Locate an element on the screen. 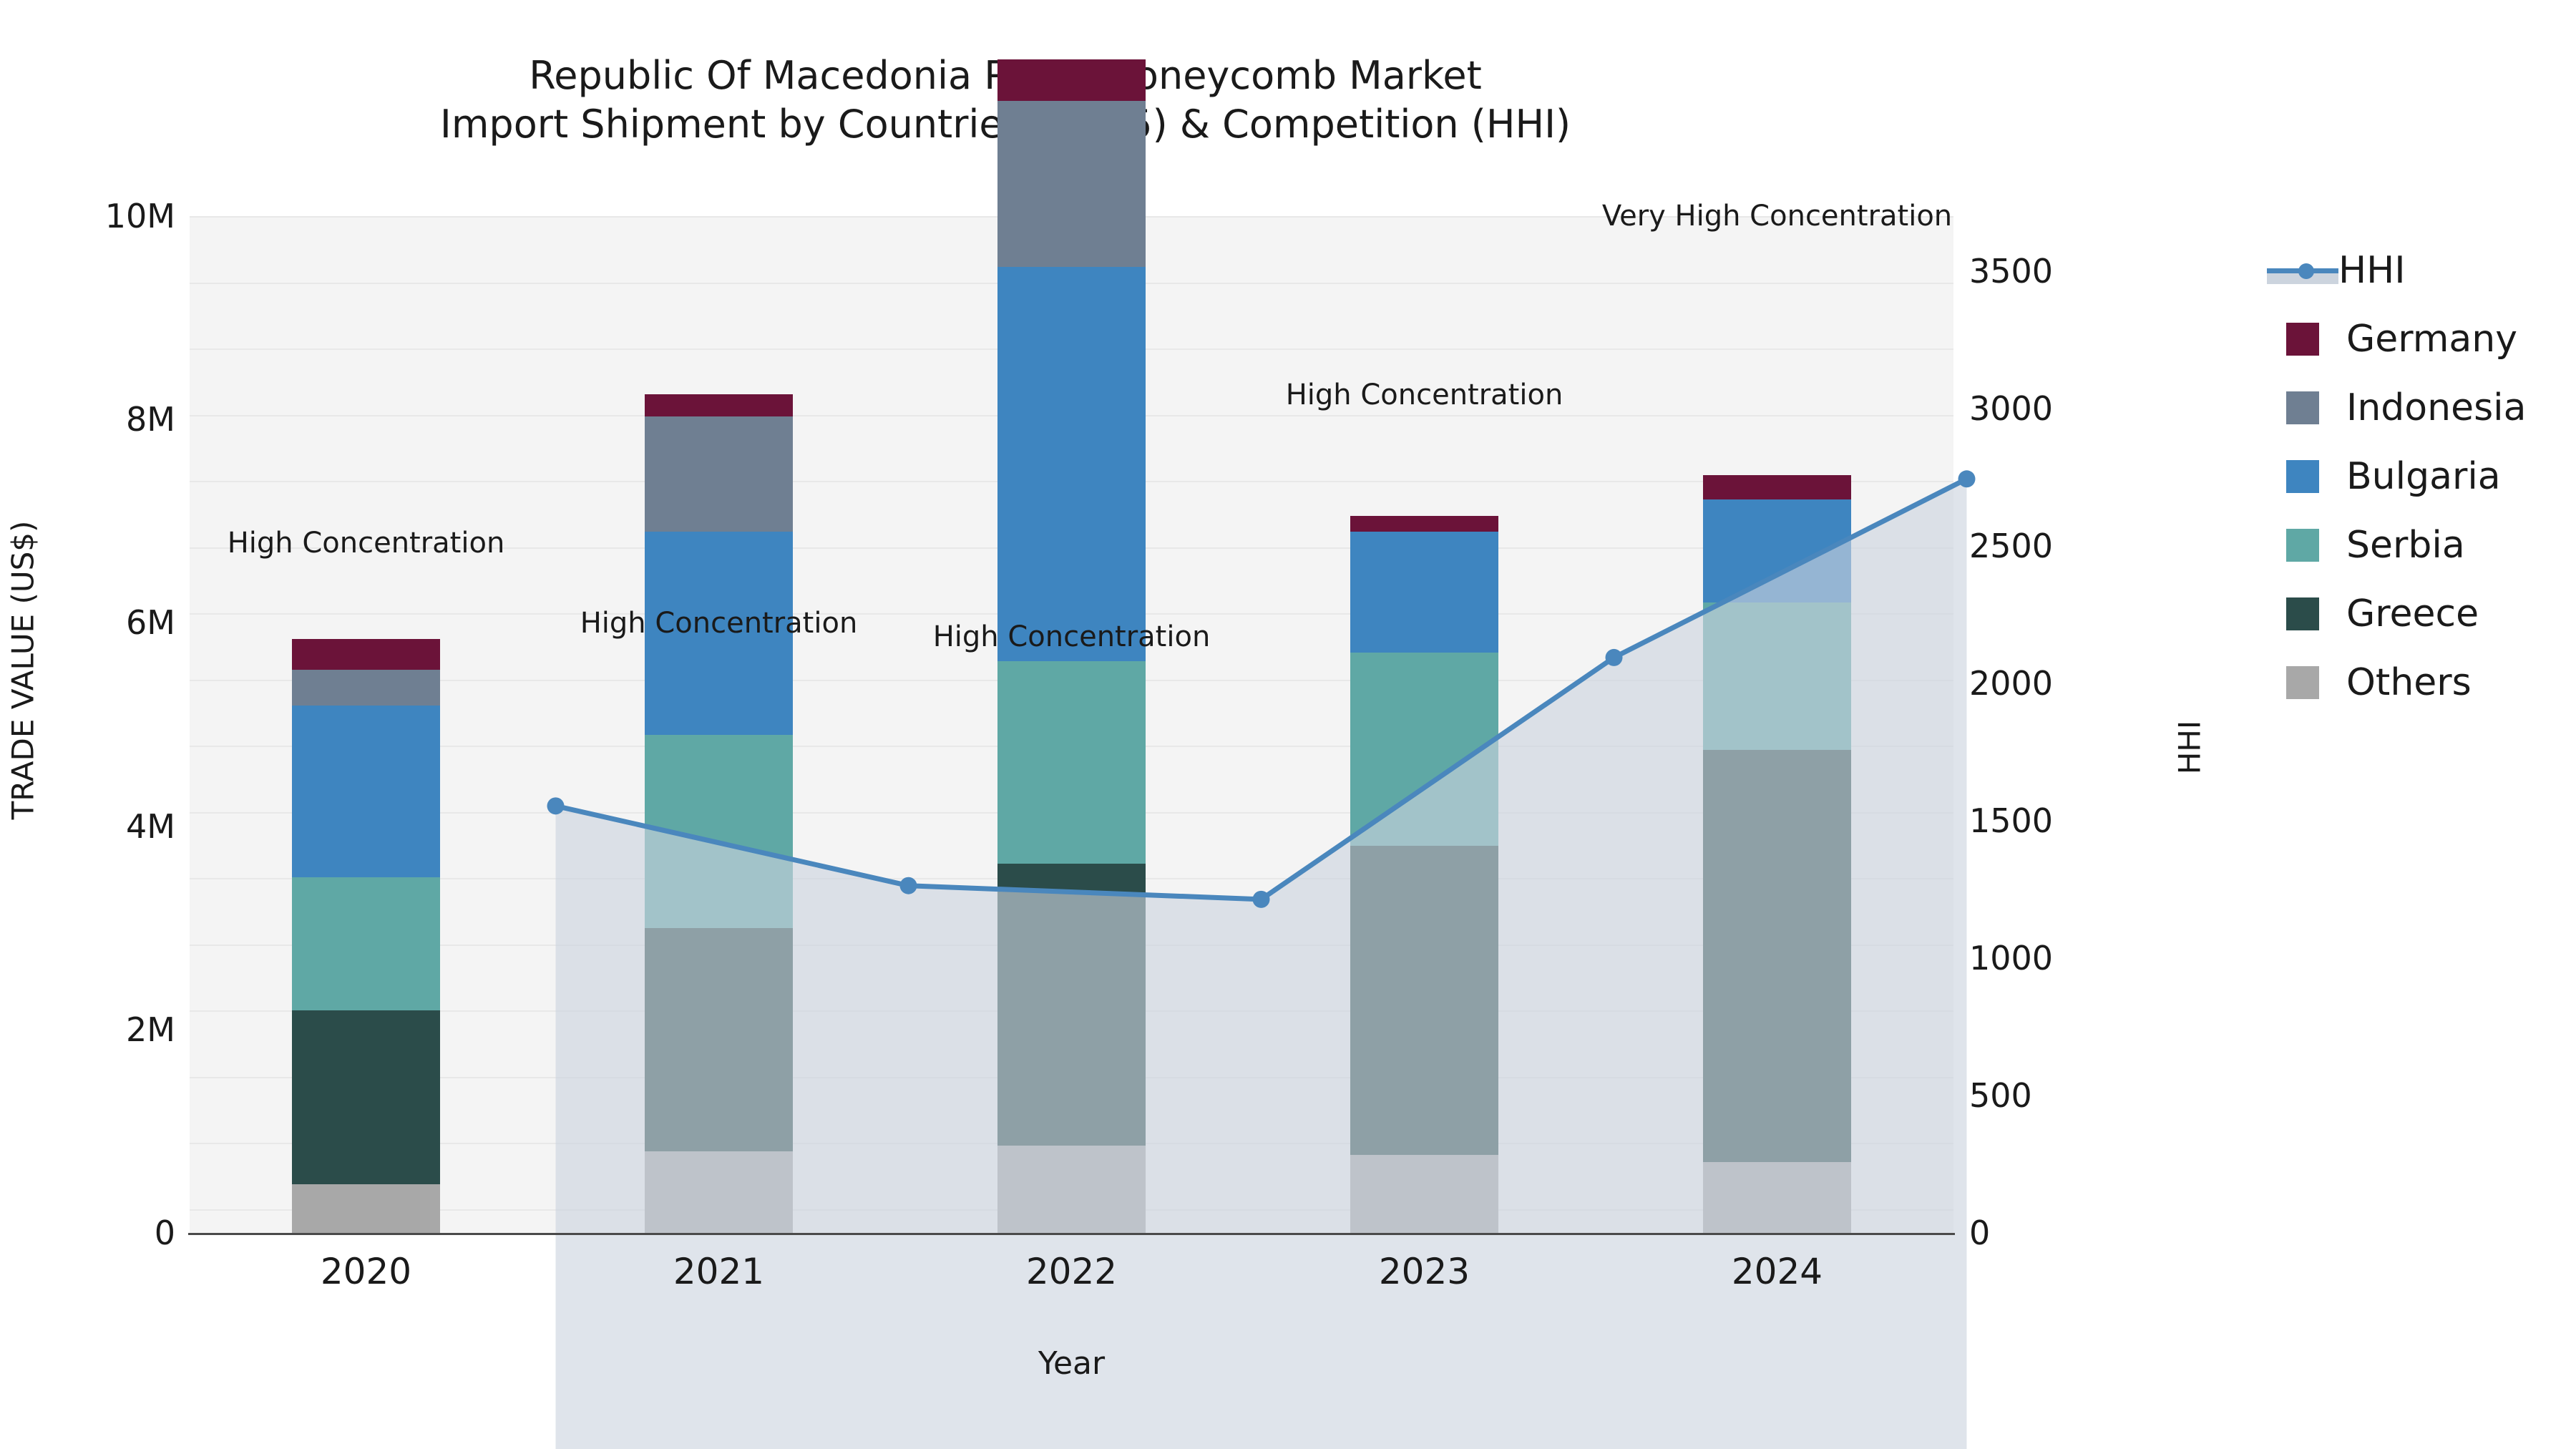 The image size is (2576, 1449). x-tick-2022: 2022 is located at coordinates (1071, 1271).